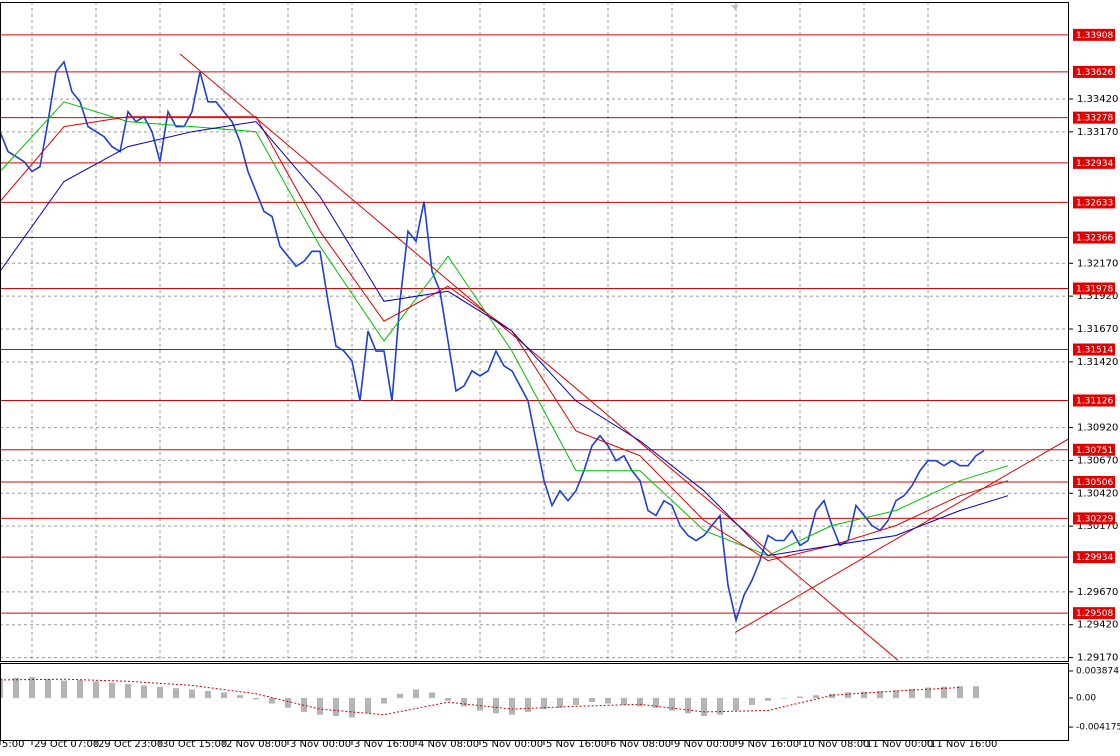 This screenshot has height=756, width=1120. I want to click on level-label: 1.32366, so click(1094, 239).